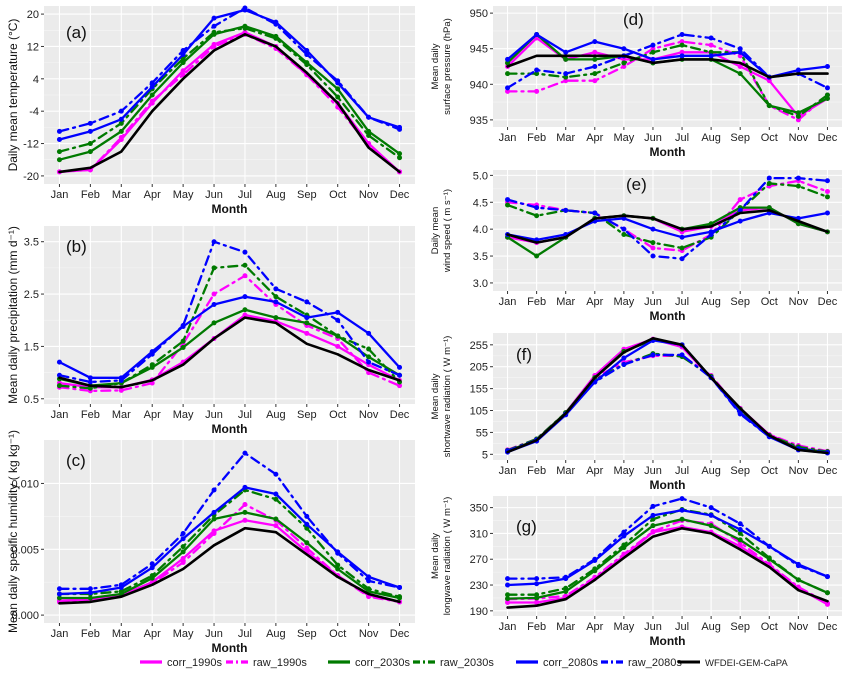 Image resolution: width=850 pixels, height=676 pixels. Describe the element at coordinates (479, 121) in the screenshot. I see `y-tick-label: 935` at that location.